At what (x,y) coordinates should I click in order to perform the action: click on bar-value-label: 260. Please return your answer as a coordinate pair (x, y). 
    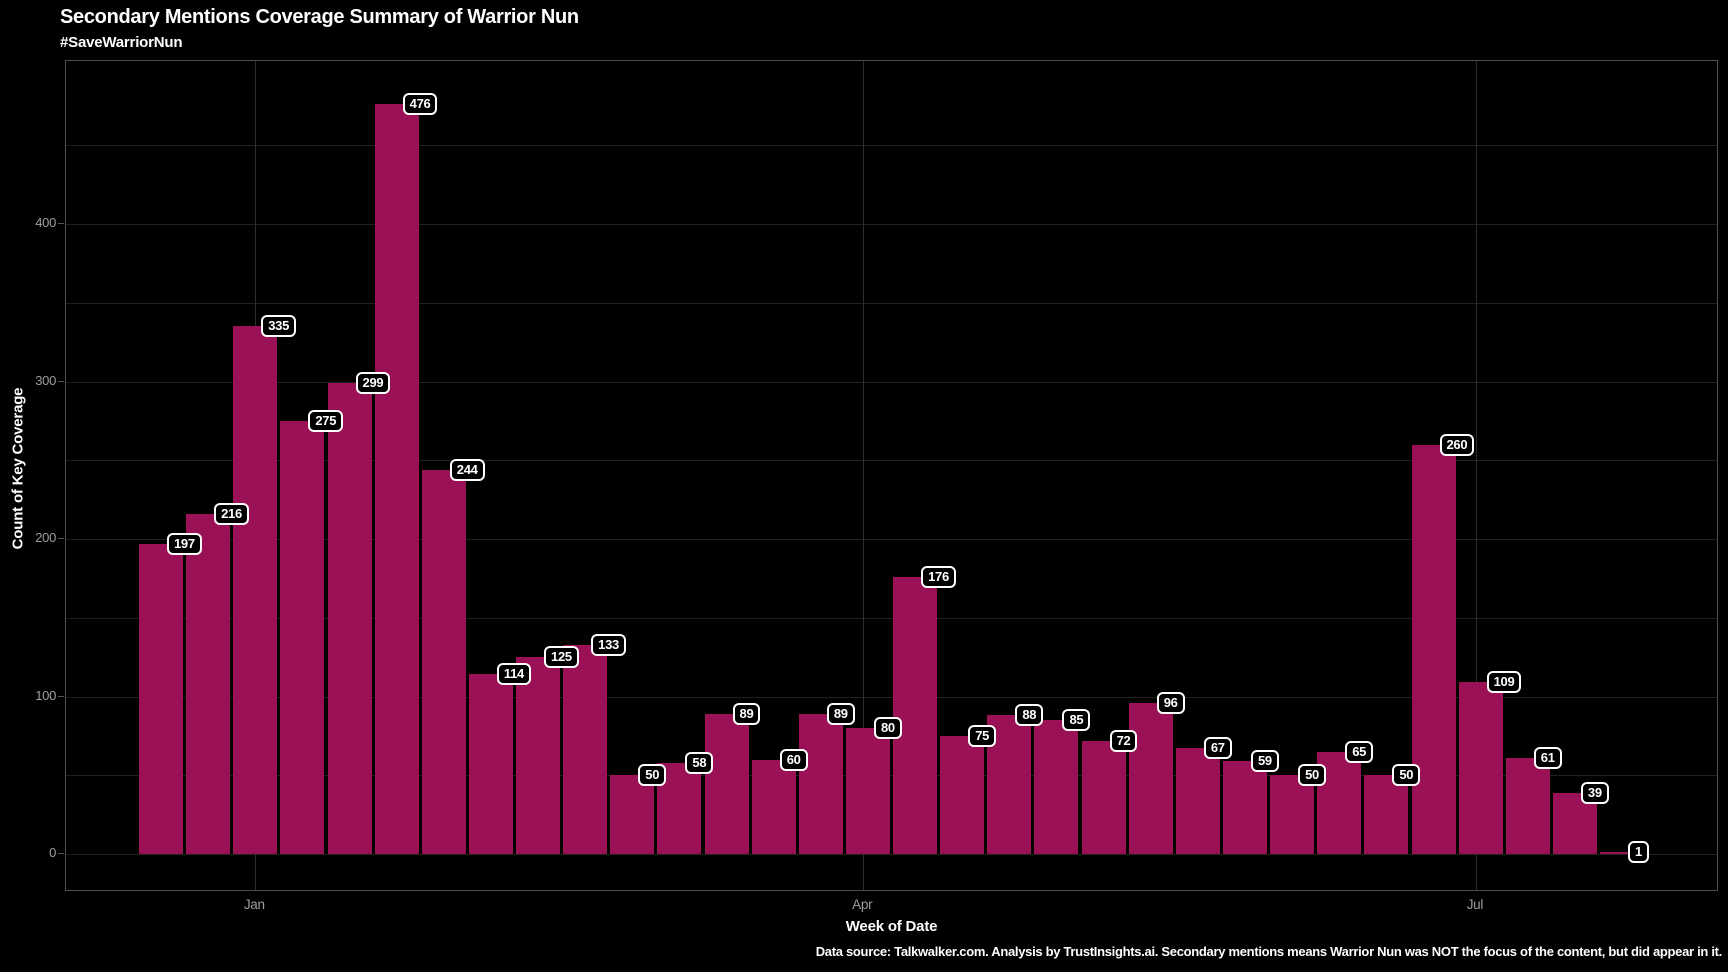
    Looking at the image, I should click on (1457, 444).